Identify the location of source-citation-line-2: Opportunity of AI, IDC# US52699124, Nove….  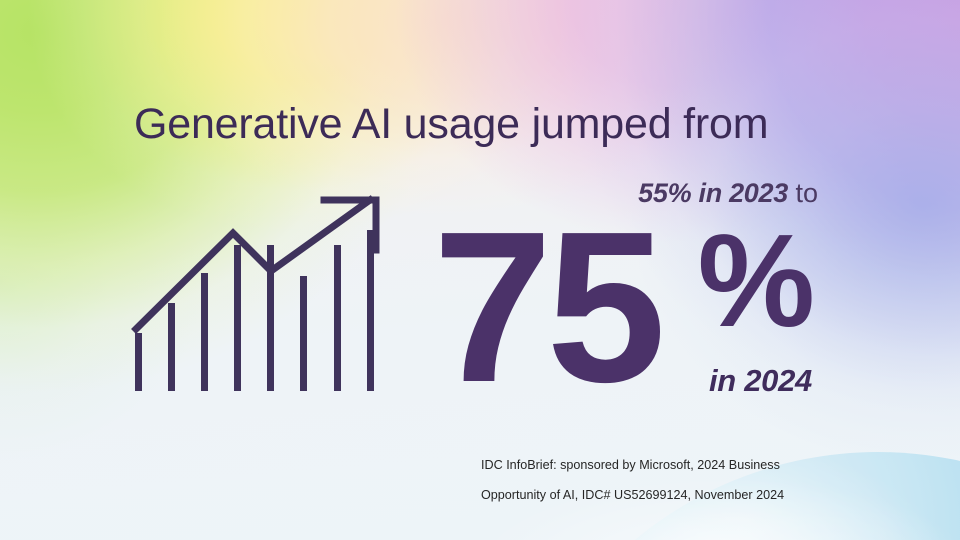
(633, 495).